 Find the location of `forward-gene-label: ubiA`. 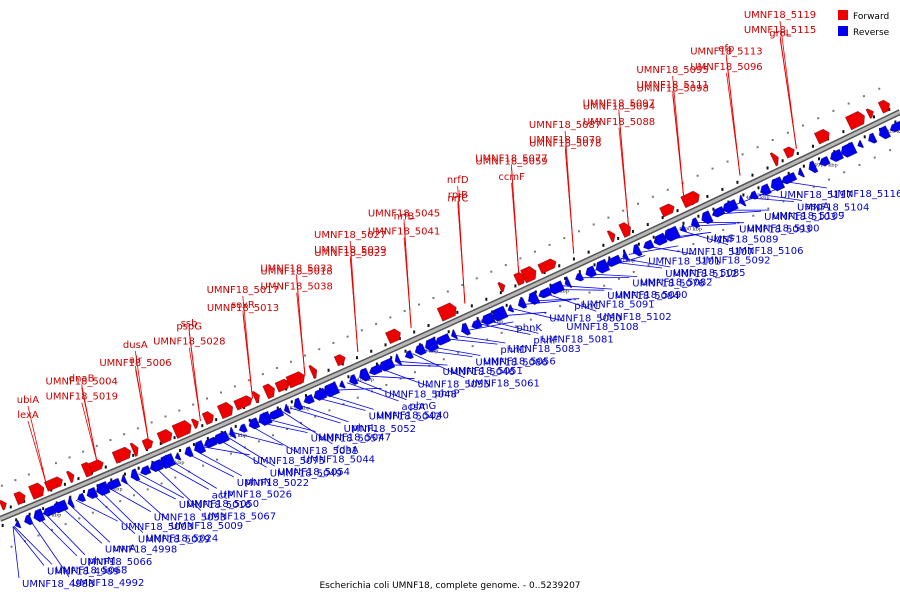

forward-gene-label: ubiA is located at coordinates (28, 400).